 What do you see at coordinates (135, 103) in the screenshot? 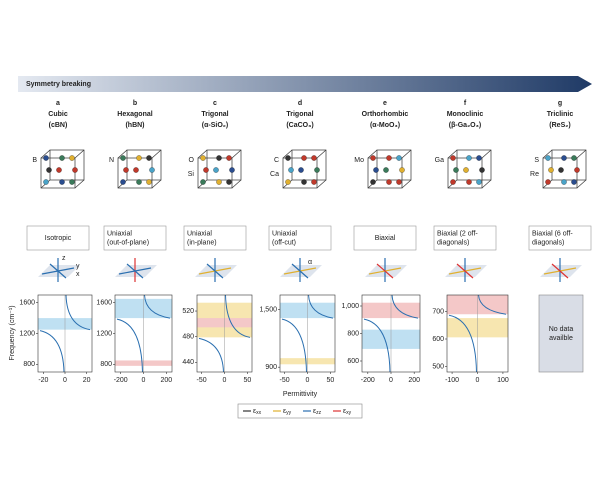
I see `panel-letter: b` at bounding box center [135, 103].